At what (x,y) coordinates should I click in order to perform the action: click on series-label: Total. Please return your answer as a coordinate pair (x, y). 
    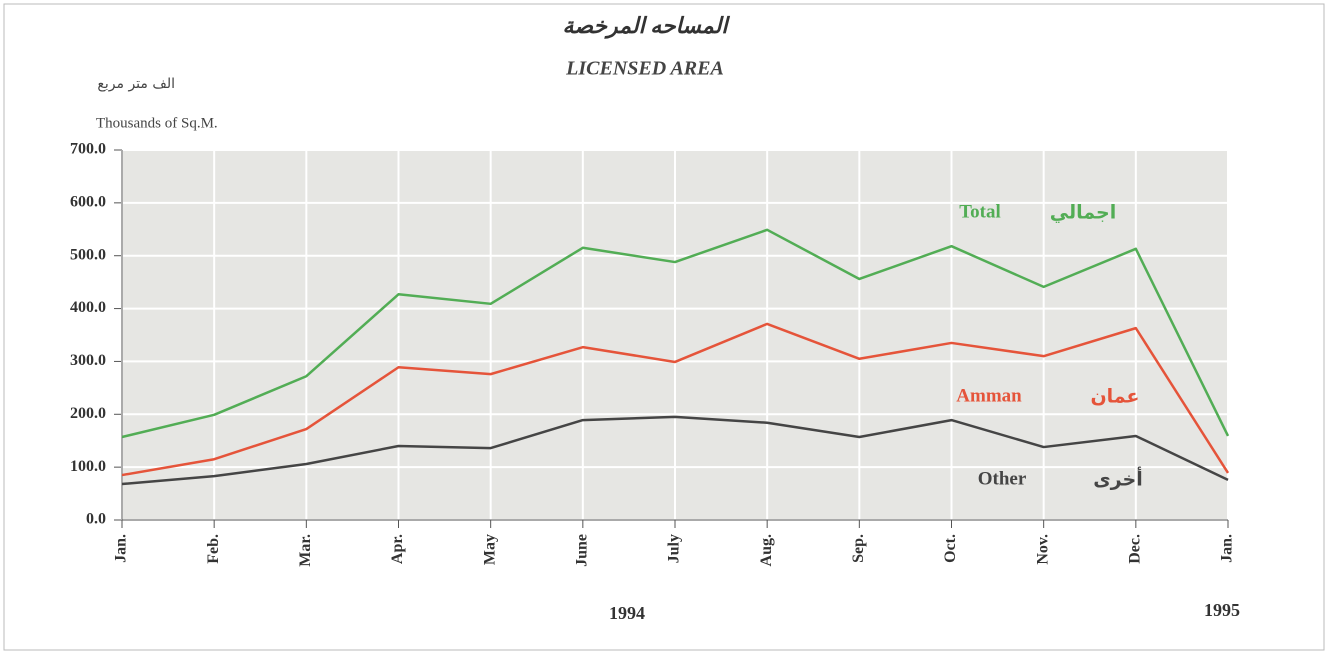
    Looking at the image, I should click on (980, 211).